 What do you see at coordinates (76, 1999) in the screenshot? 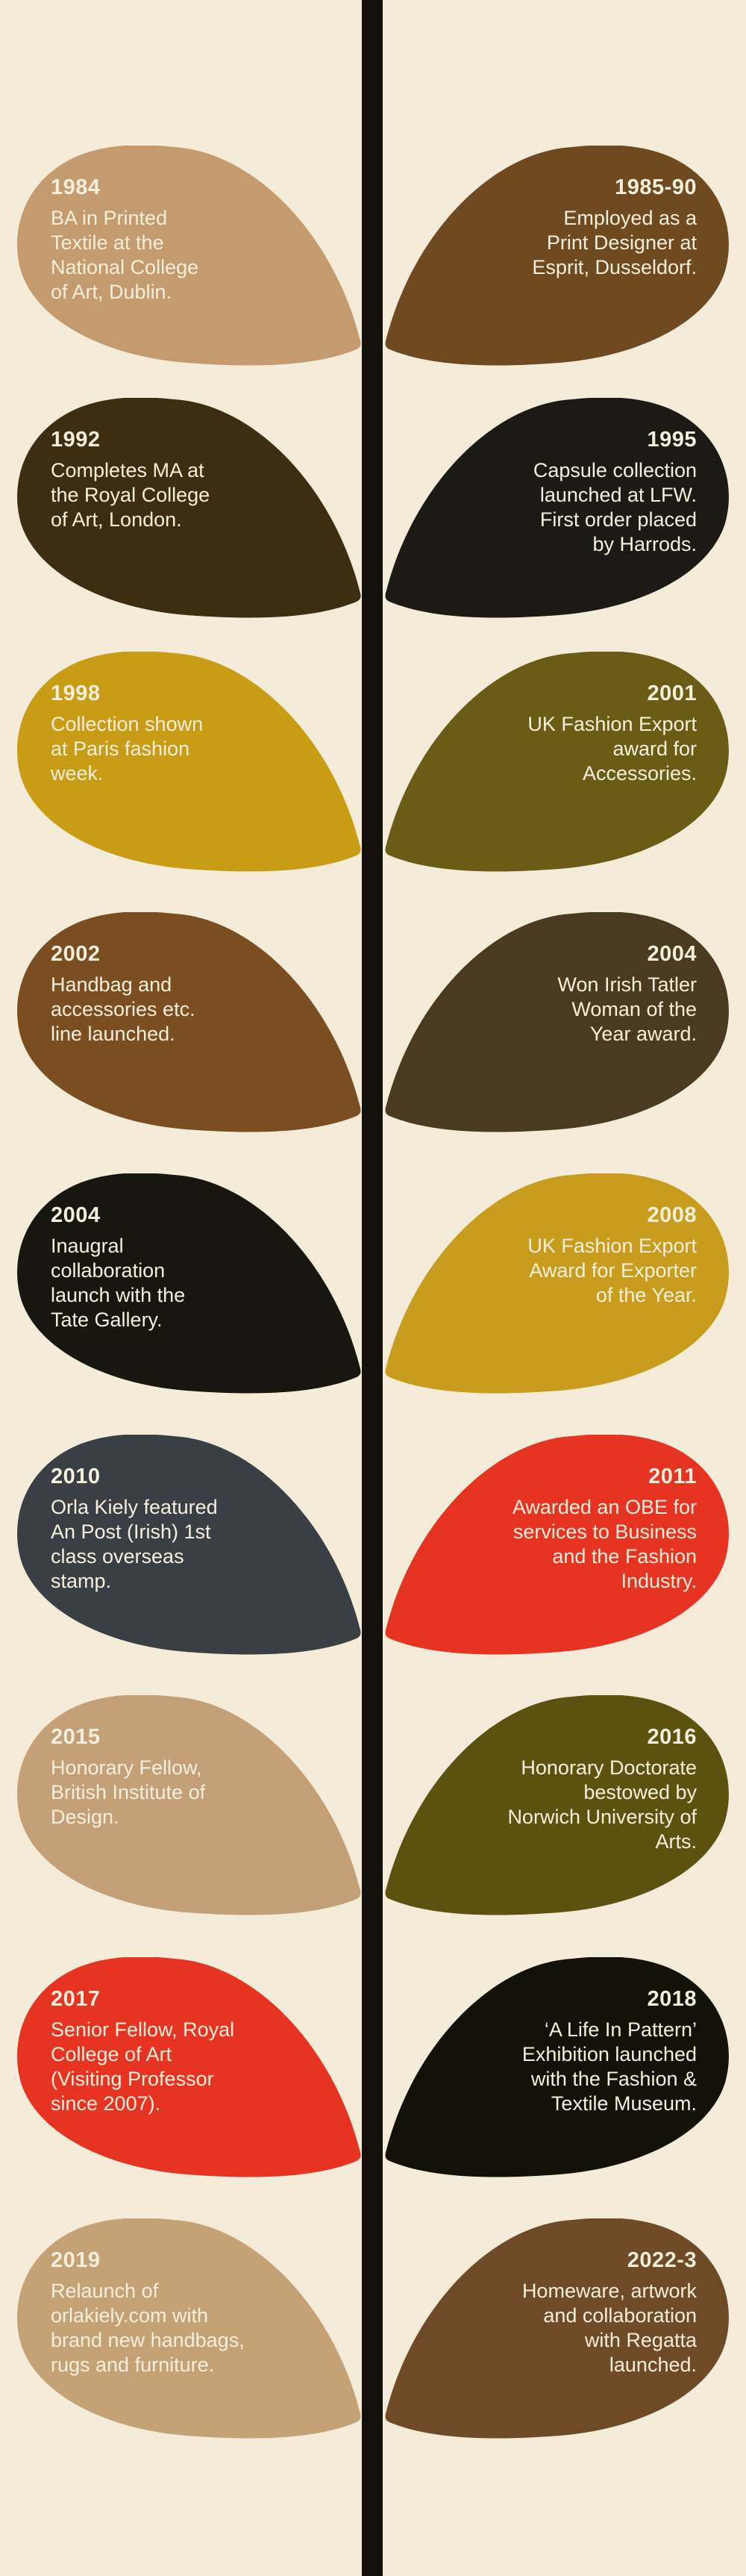
I see `milestone-year: 2017` at bounding box center [76, 1999].